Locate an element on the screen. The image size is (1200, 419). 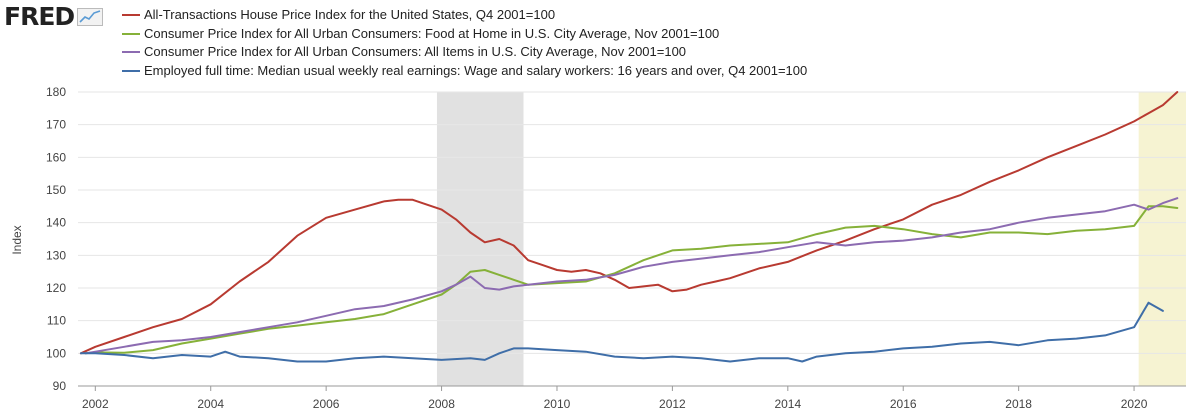
y-axis-label: Index is located at coordinates (17, 239).